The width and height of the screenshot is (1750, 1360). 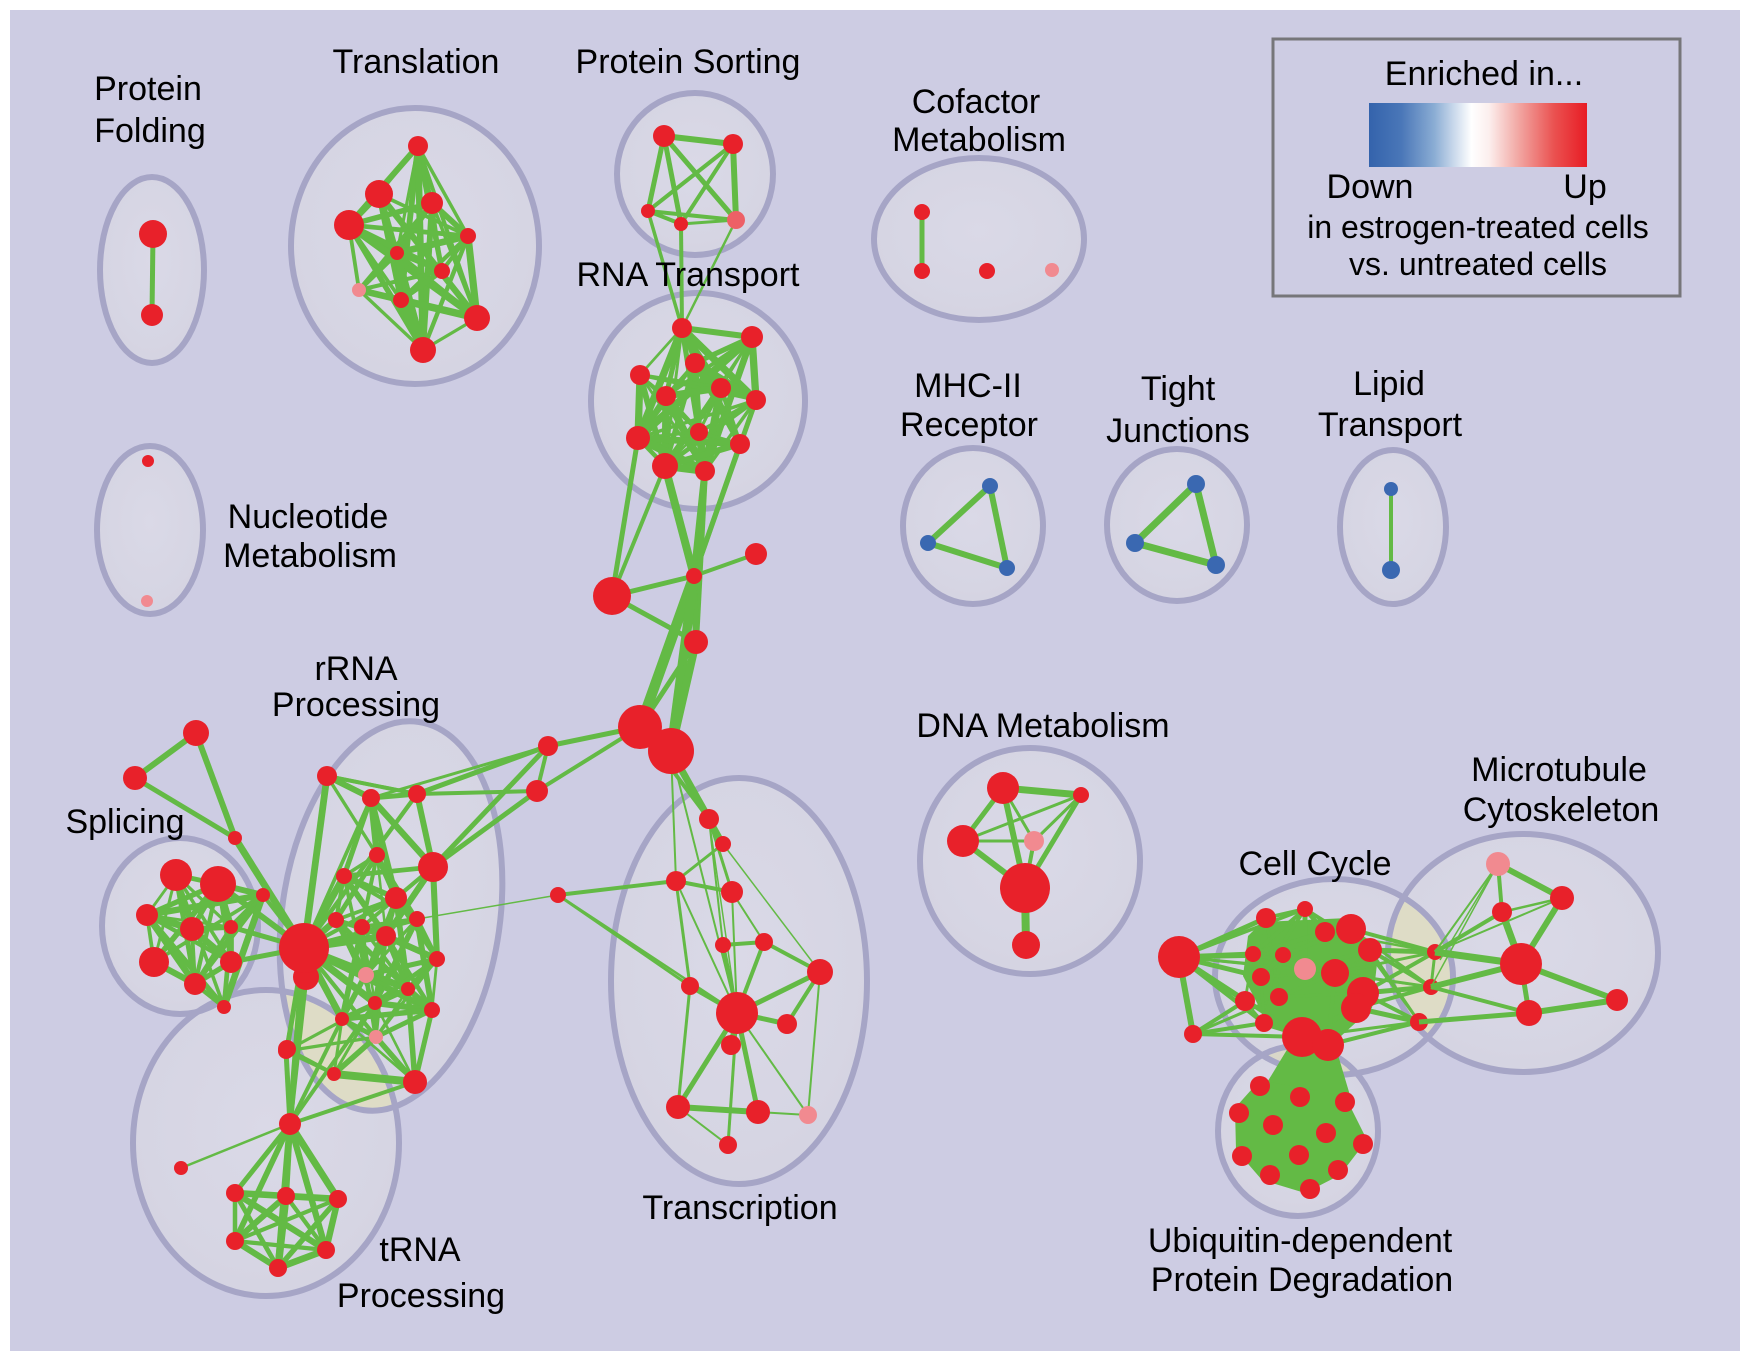 I want to click on svg-text: Down, so click(x=1370, y=187).